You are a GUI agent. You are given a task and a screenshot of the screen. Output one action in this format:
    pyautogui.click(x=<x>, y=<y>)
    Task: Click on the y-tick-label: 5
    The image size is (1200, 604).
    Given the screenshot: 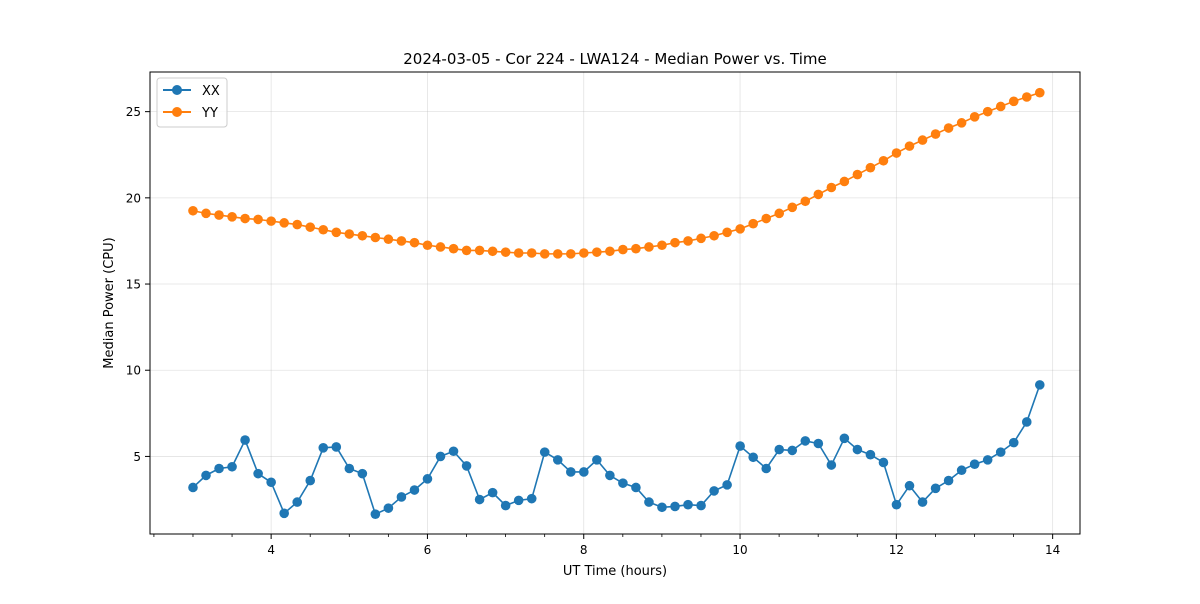 What is the action you would take?
    pyautogui.click(x=137, y=457)
    